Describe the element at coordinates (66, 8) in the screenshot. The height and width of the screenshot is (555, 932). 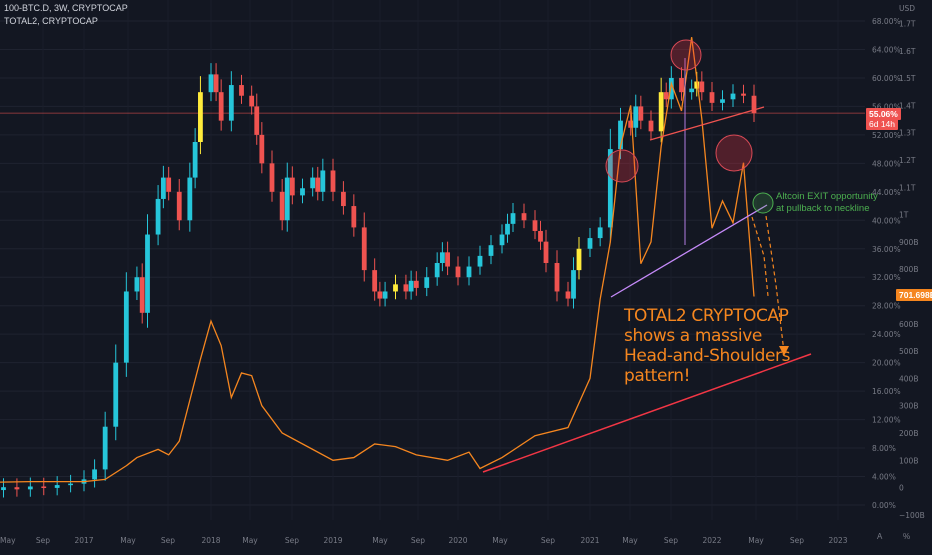
I see `main-symbol-title: 100-BTC.D, 3W, CRYPTOCAP` at that location.